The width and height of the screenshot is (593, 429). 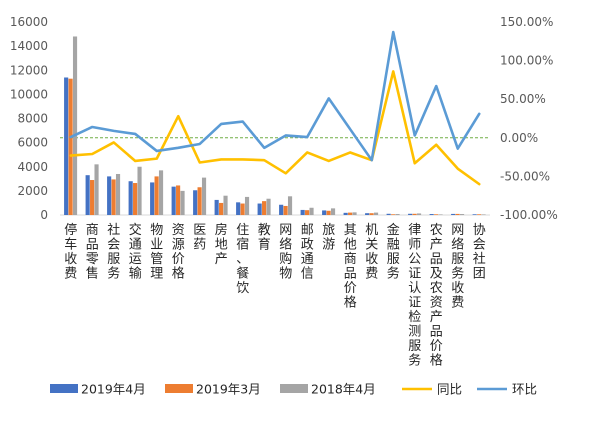 What do you see at coordinates (414, 296) in the screenshot?
I see `category-label: 律师公证认证检测服务` at bounding box center [414, 296].